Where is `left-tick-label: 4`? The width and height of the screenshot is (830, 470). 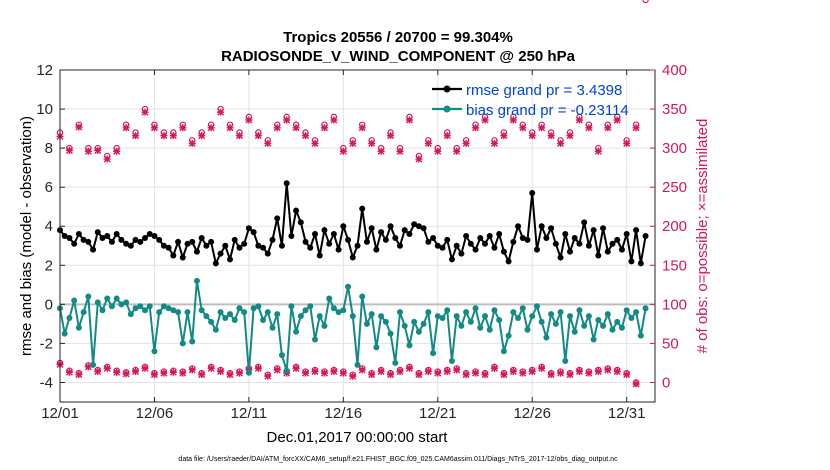 left-tick-label: 4 is located at coordinates (49, 226).